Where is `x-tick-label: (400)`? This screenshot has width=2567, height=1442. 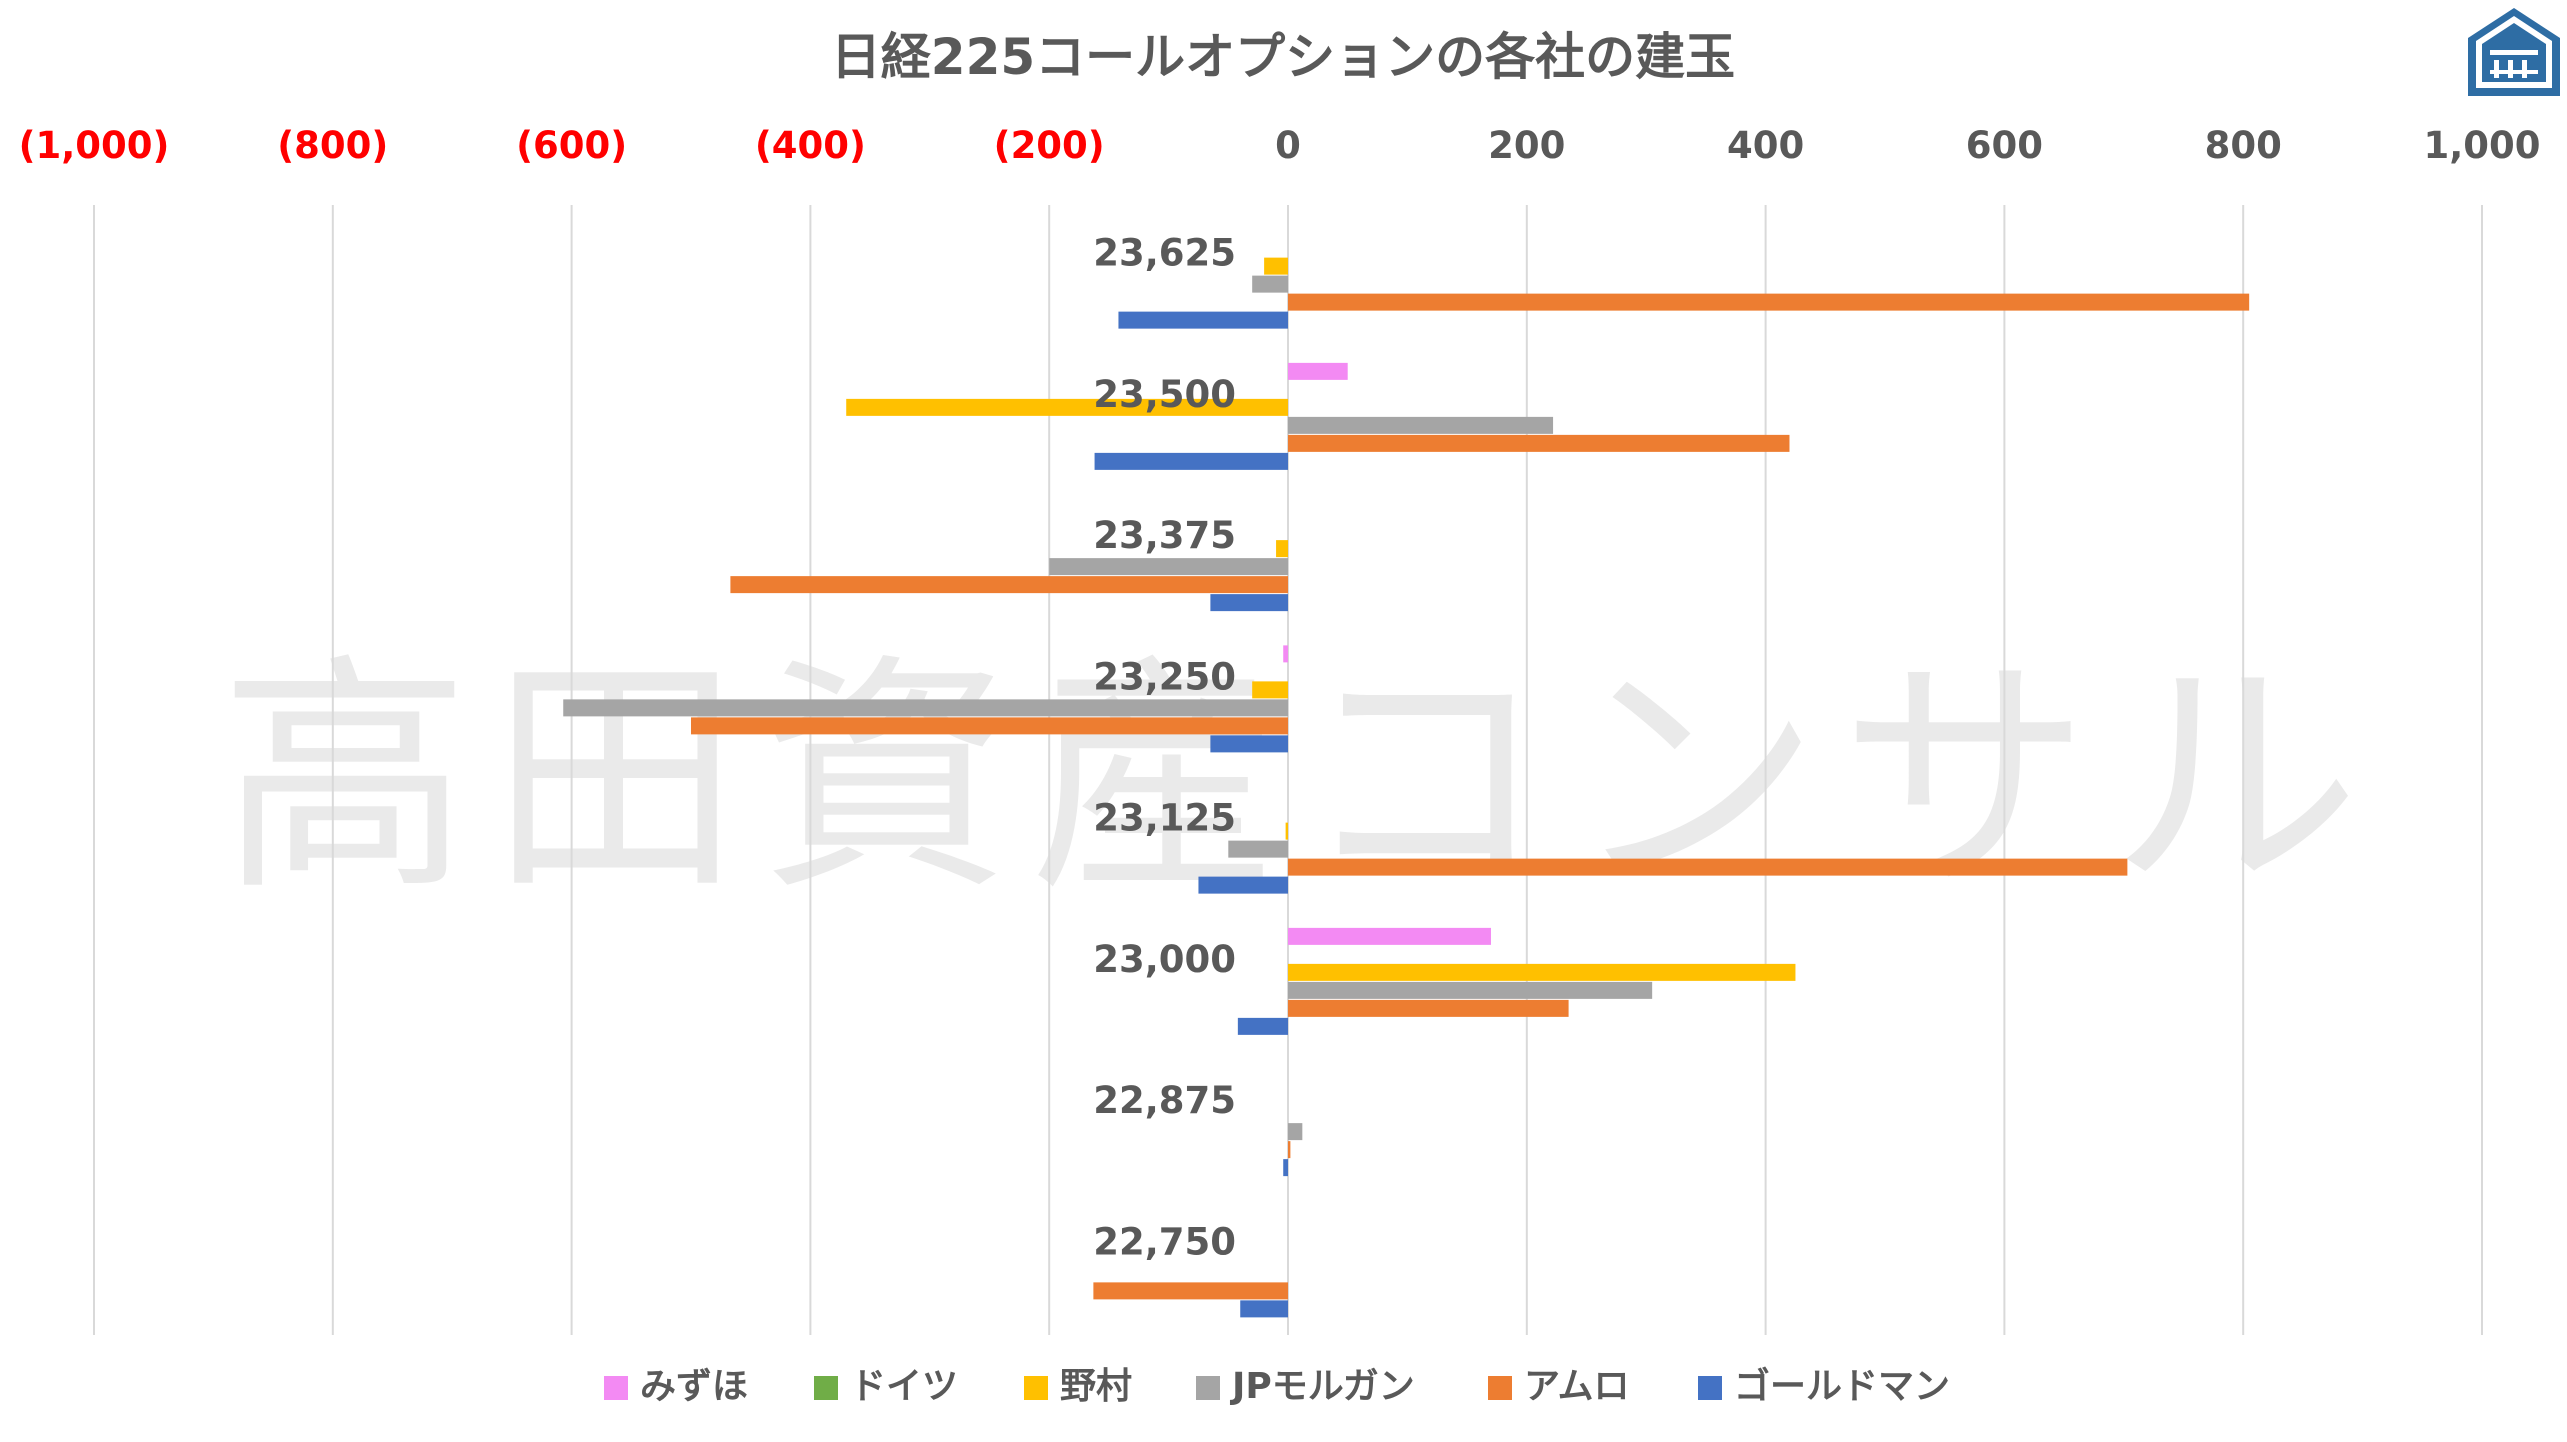
x-tick-label: (400) is located at coordinates (810, 145).